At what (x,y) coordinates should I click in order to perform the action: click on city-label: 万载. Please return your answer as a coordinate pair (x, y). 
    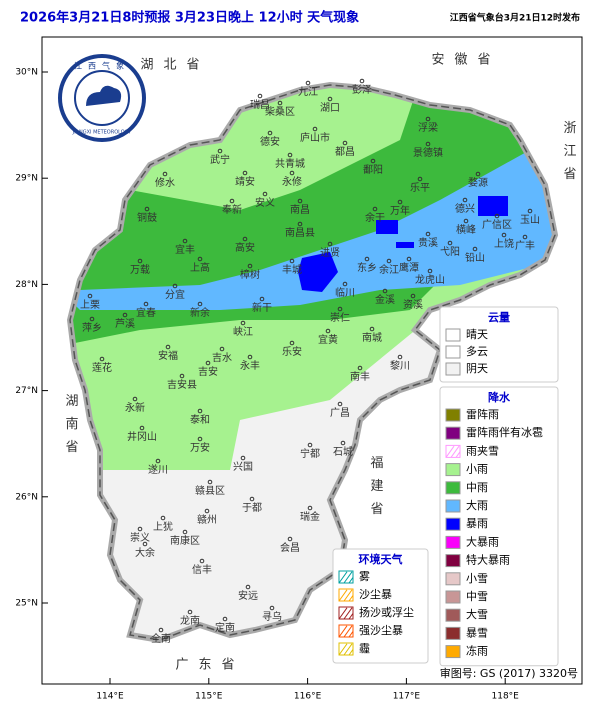
    Looking at the image, I should click on (140, 270).